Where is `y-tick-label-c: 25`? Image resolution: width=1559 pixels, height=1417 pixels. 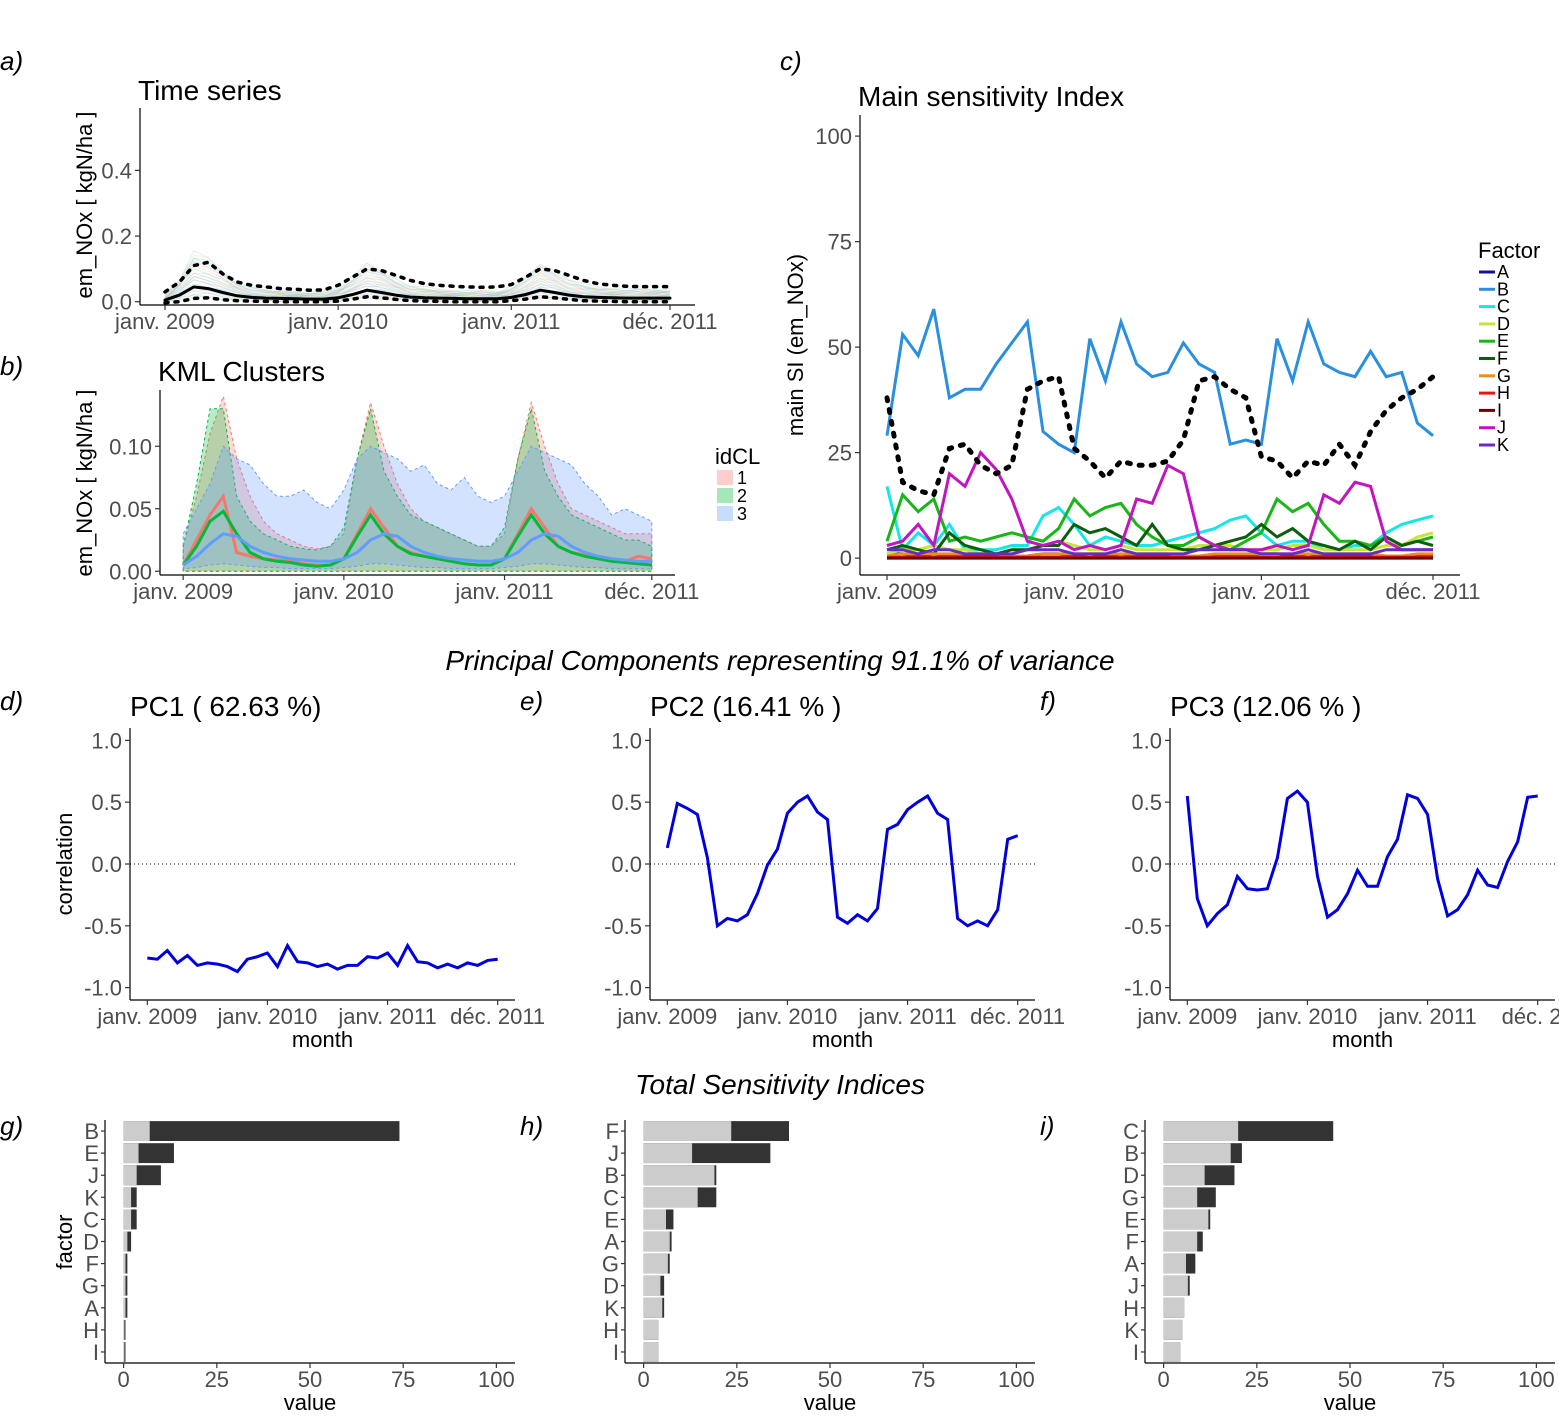
y-tick-label-c: 25 is located at coordinates (840, 453).